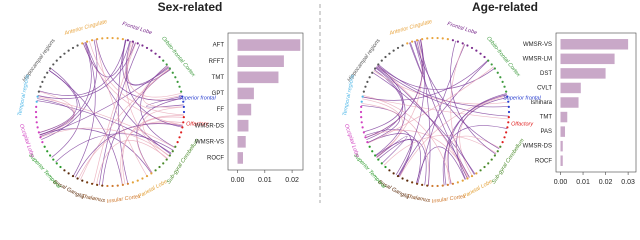  Describe the element at coordinates (197, 99) in the screenshot. I see `region-label: Superior frontal` at that location.